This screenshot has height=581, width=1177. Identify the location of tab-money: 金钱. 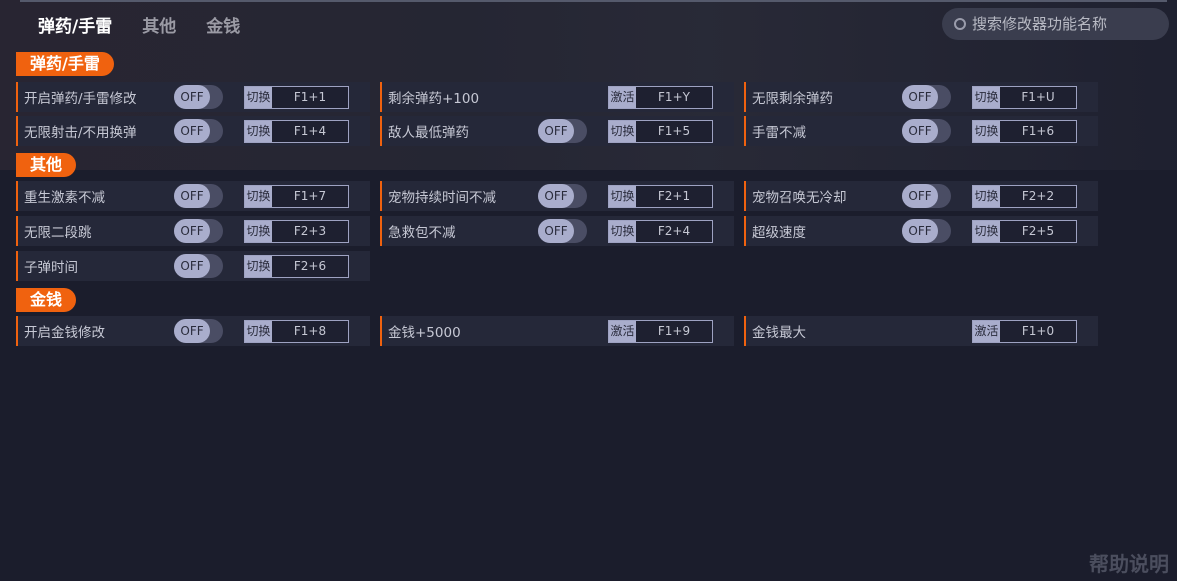
(223, 27).